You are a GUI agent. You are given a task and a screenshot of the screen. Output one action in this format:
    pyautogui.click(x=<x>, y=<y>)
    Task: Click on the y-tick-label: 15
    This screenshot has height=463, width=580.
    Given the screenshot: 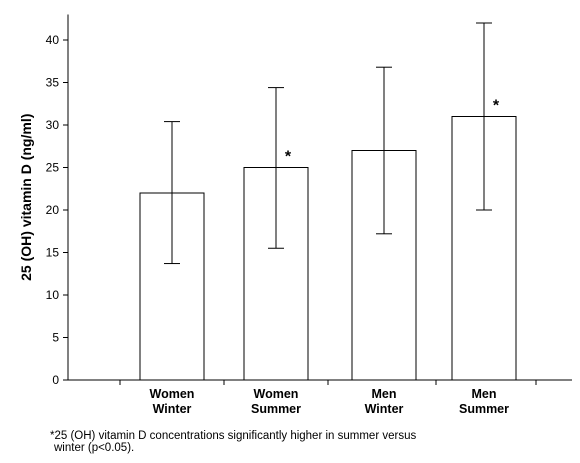 What is the action you would take?
    pyautogui.click(x=53, y=253)
    